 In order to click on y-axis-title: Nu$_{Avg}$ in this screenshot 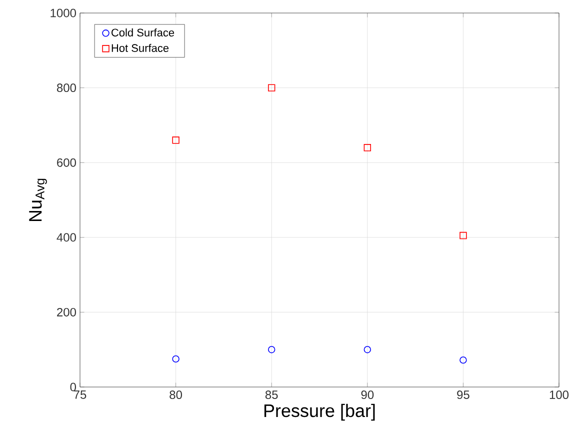, I will do `click(38, 200)`.